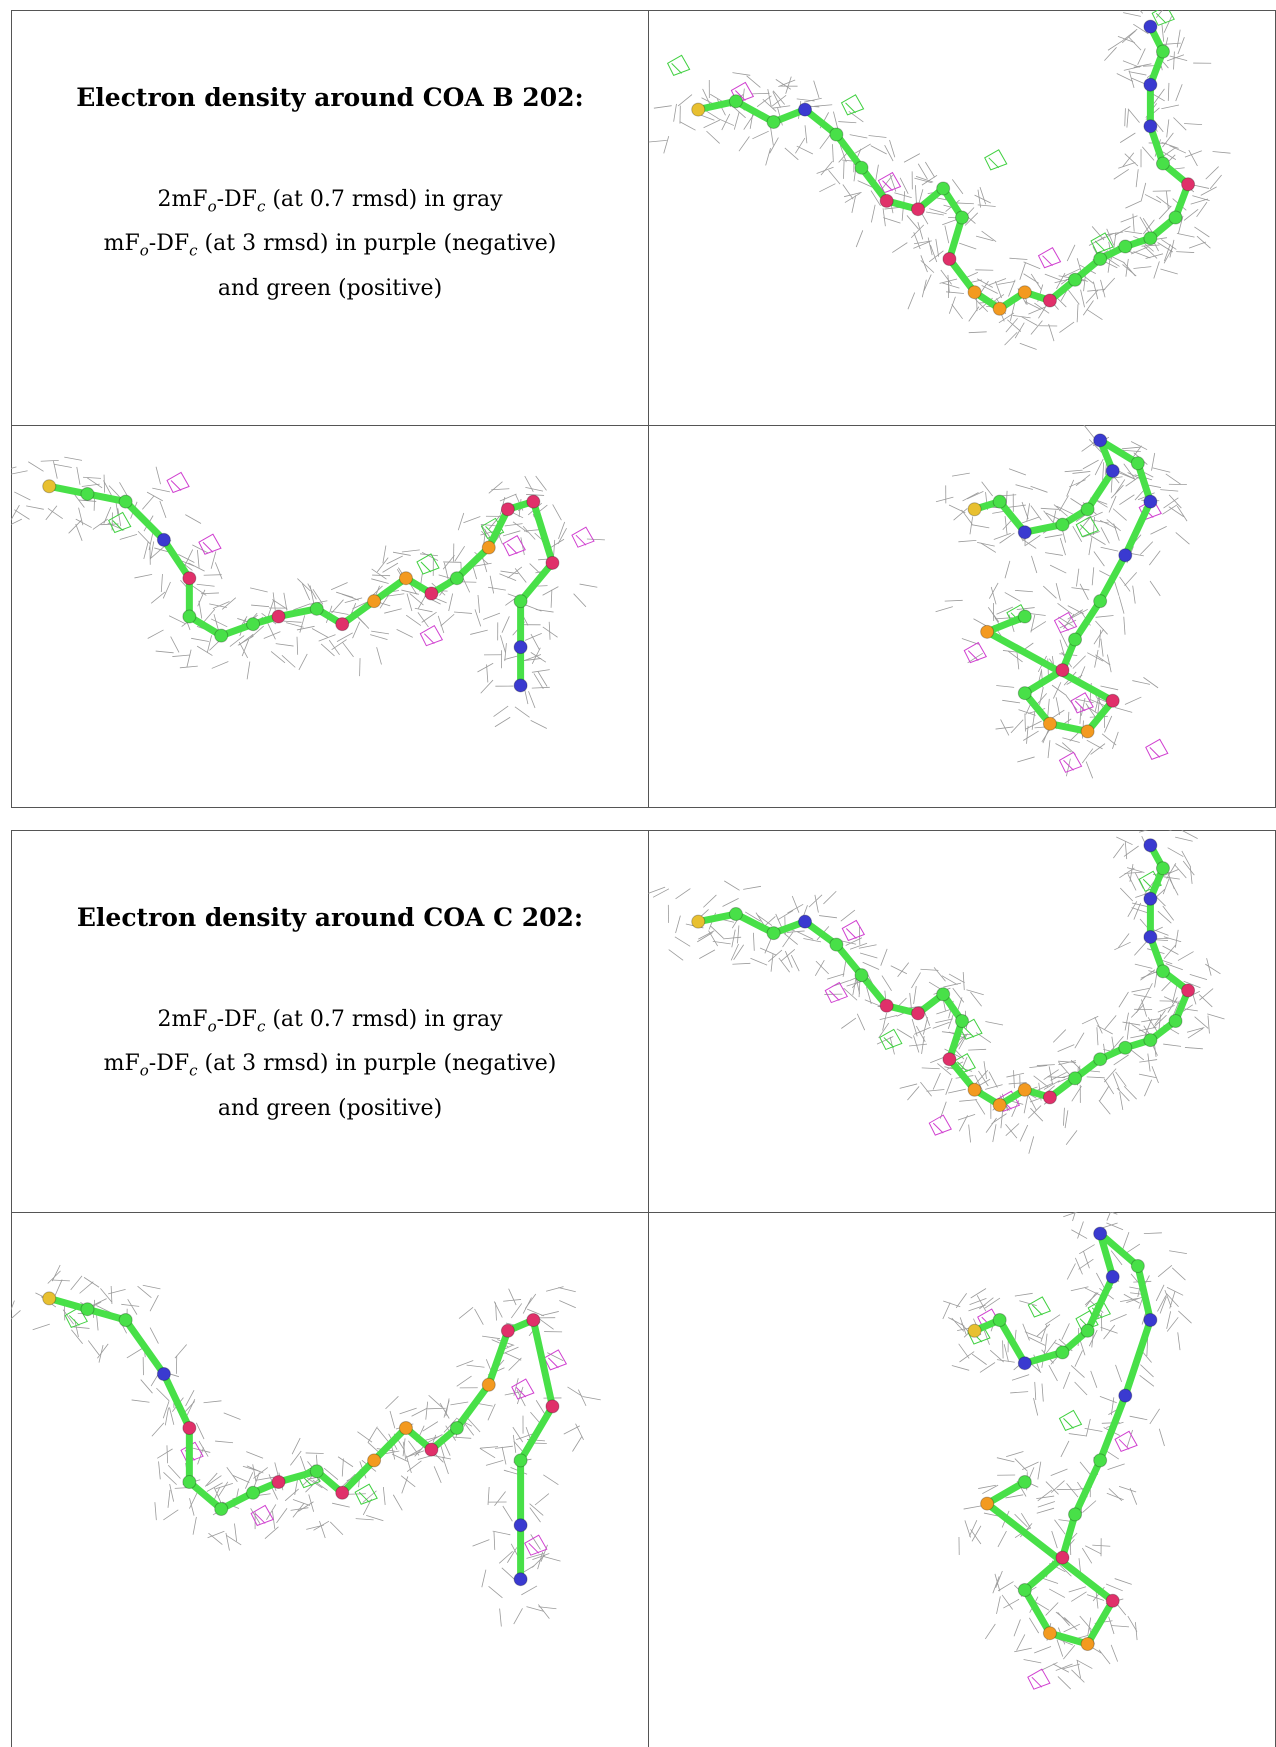 The image size is (1276, 1747). Describe the element at coordinates (236, 1019) in the screenshot. I see `text: -DF` at that location.